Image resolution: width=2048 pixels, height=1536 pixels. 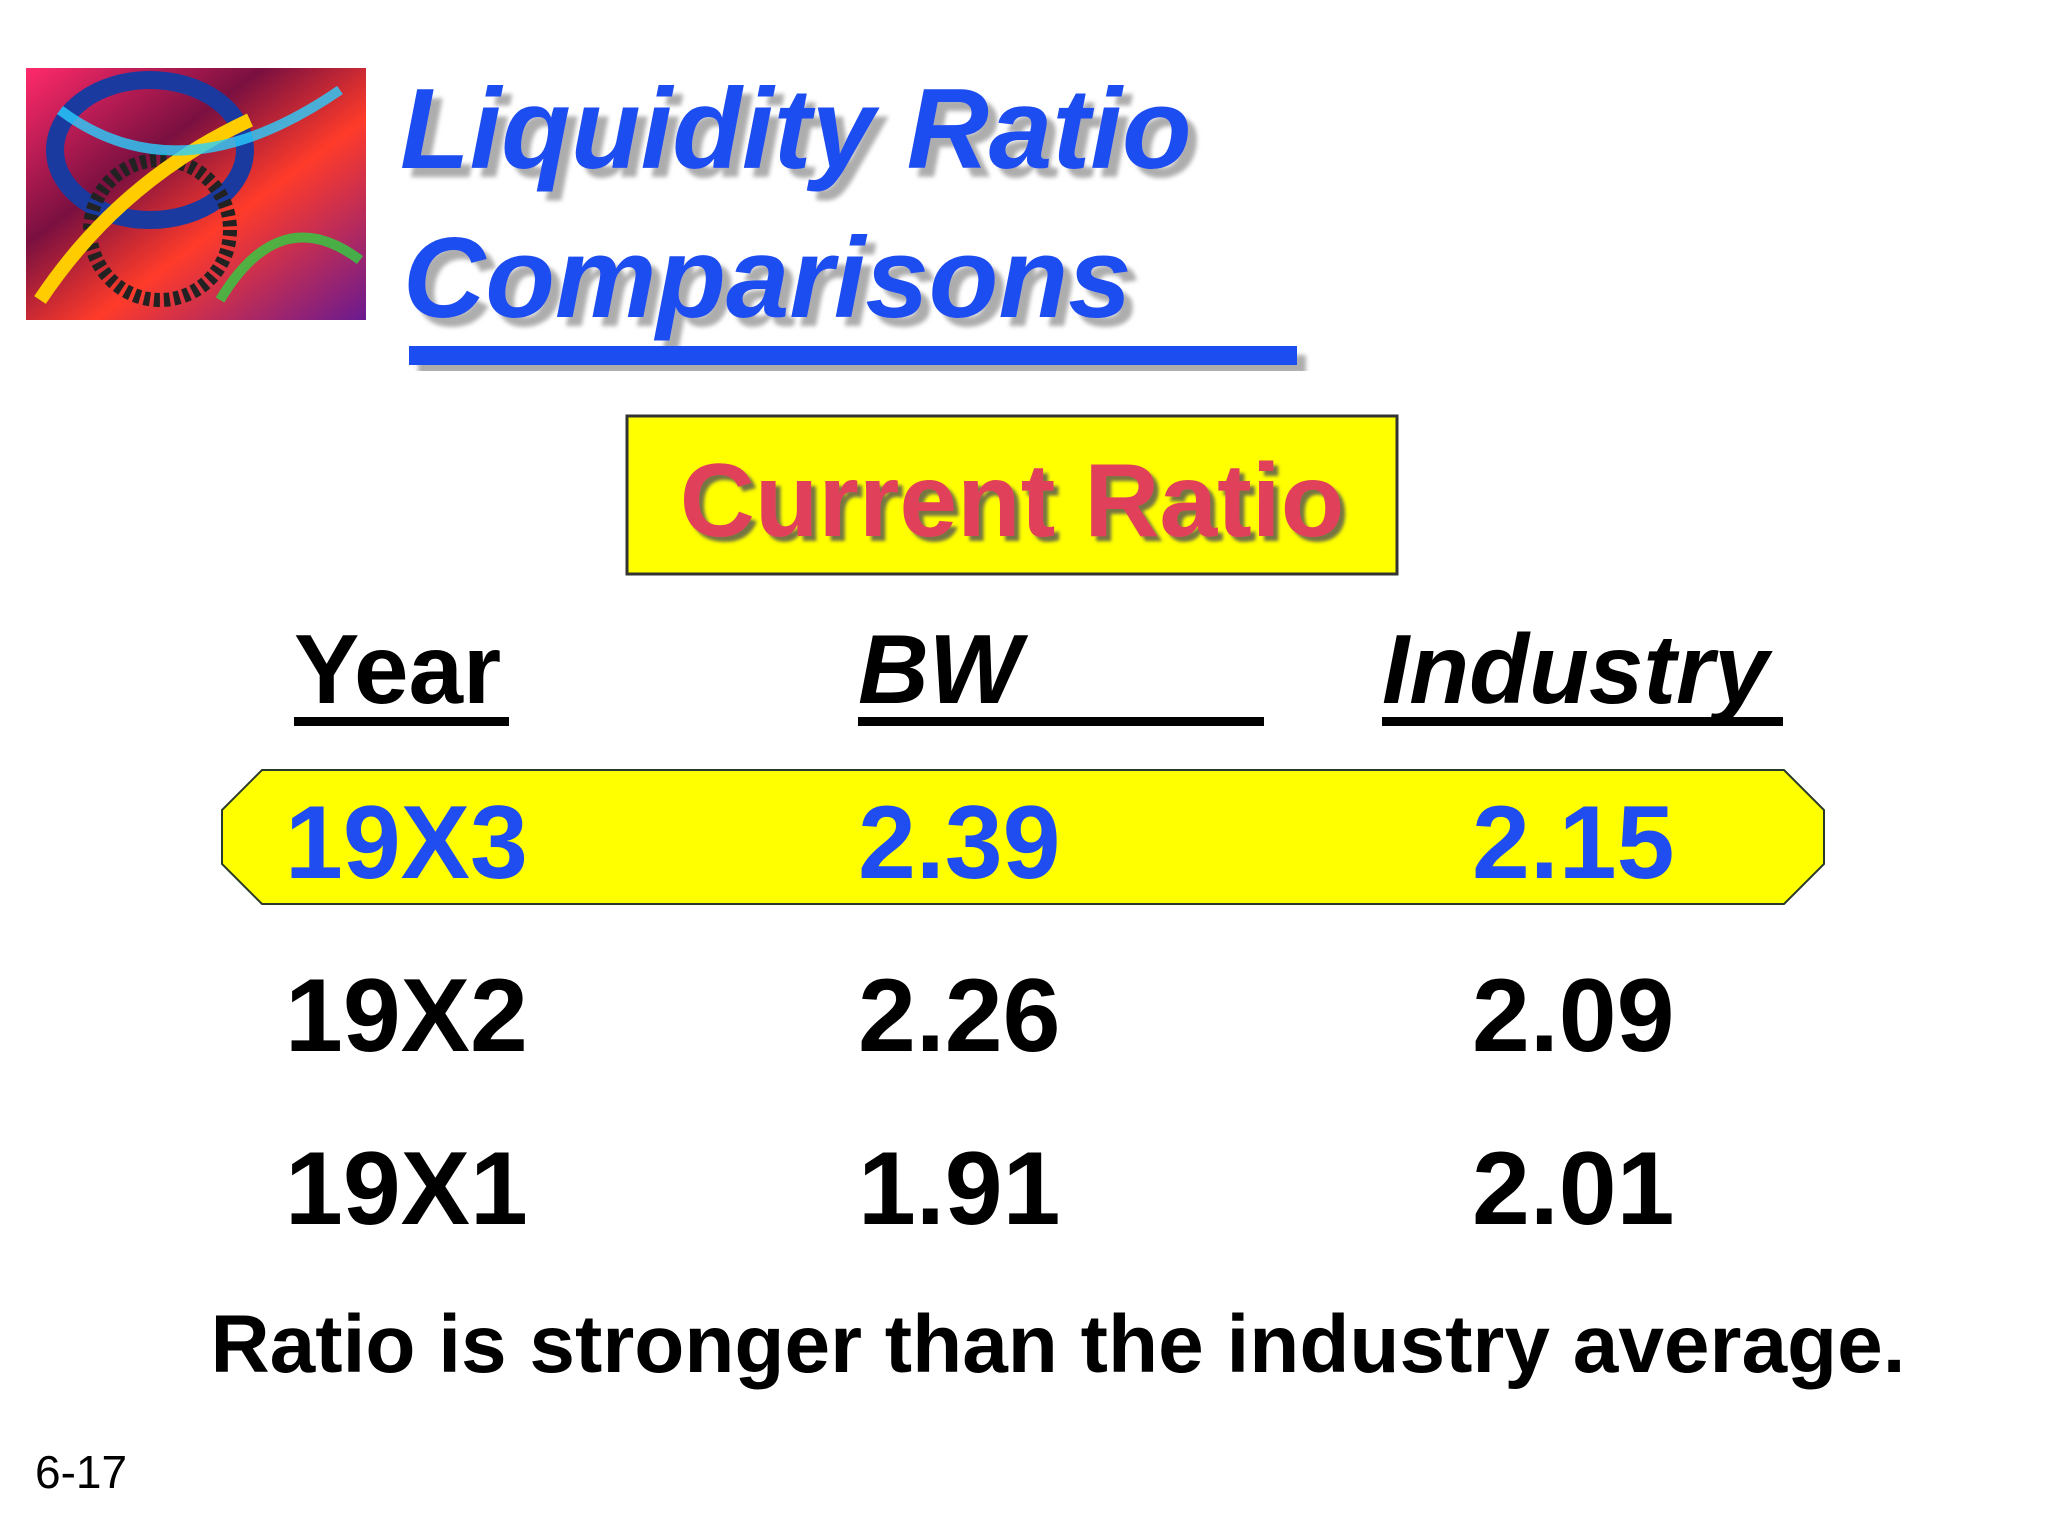 What do you see at coordinates (1573, 843) in the screenshot?
I see `table-cell: 2.15` at bounding box center [1573, 843].